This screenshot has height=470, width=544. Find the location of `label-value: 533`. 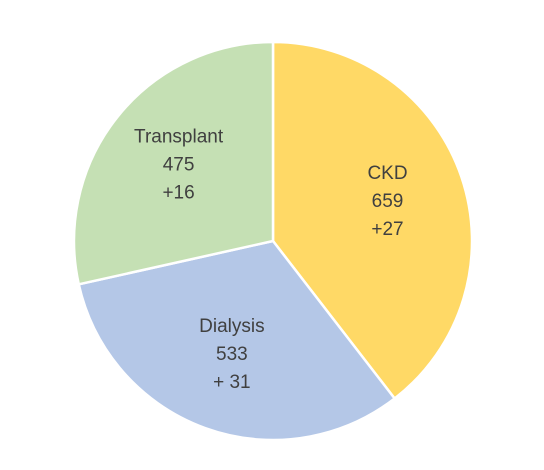

label-value: 533 is located at coordinates (232, 354).